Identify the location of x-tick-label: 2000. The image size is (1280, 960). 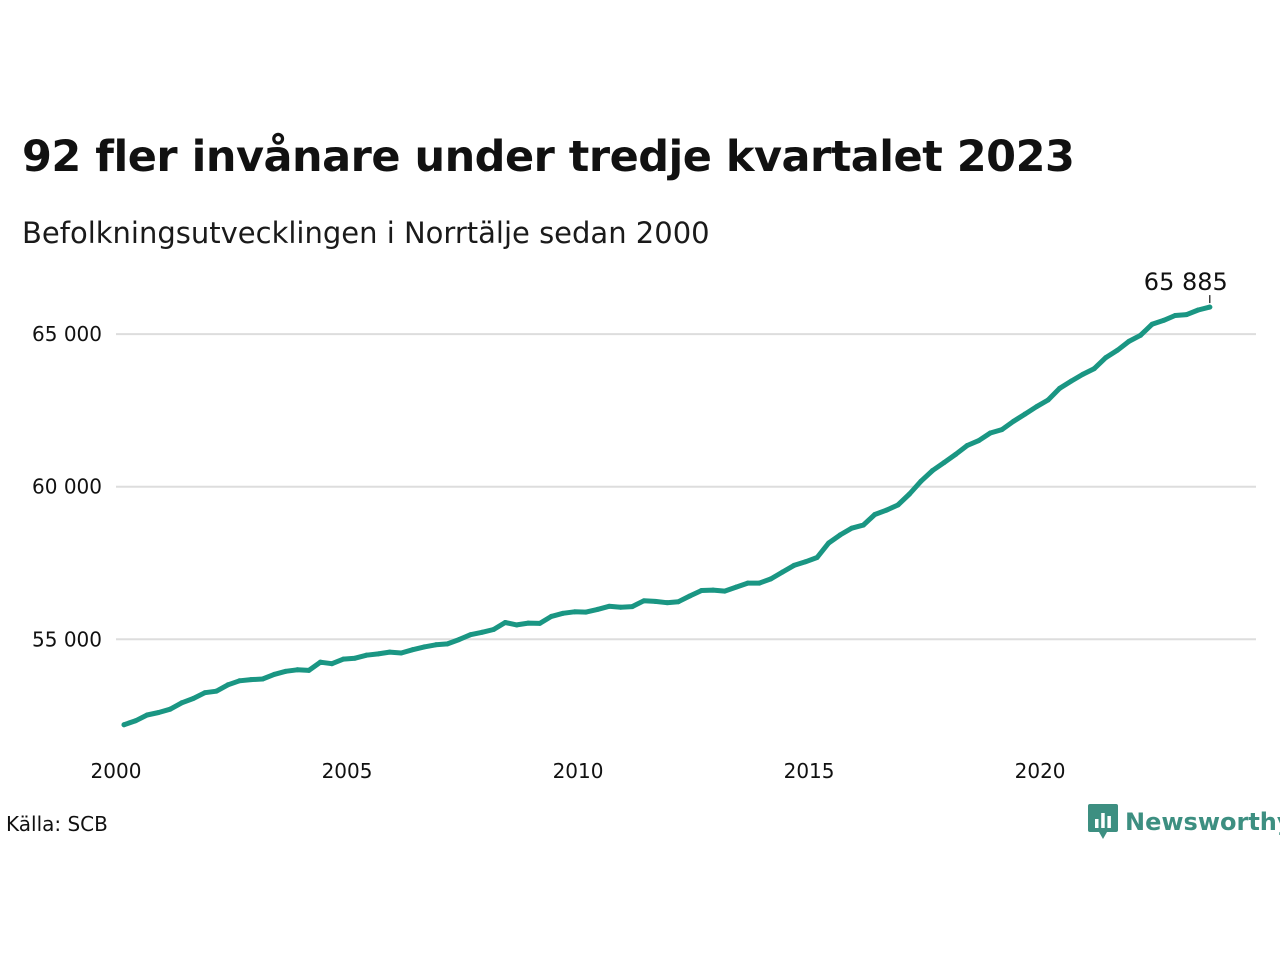
(116, 771).